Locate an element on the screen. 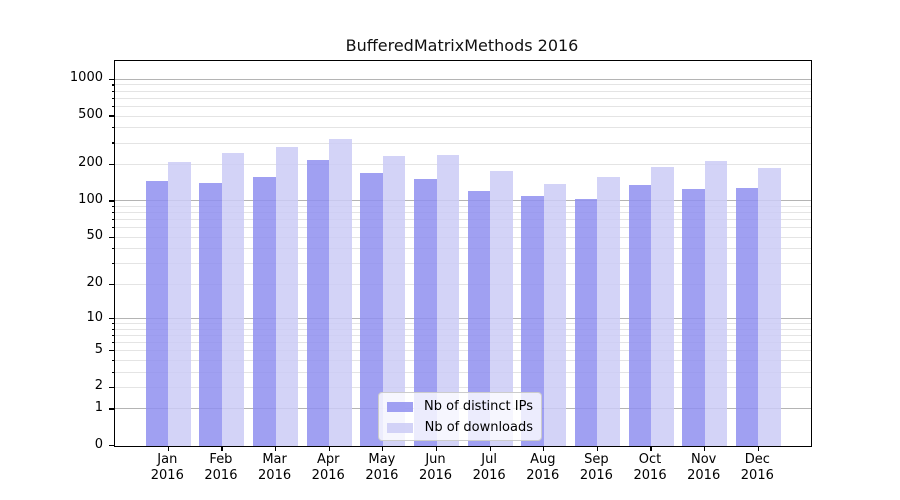 The height and width of the screenshot is (500, 900). legend-label-downloads: Nb of downloads is located at coordinates (478, 427).